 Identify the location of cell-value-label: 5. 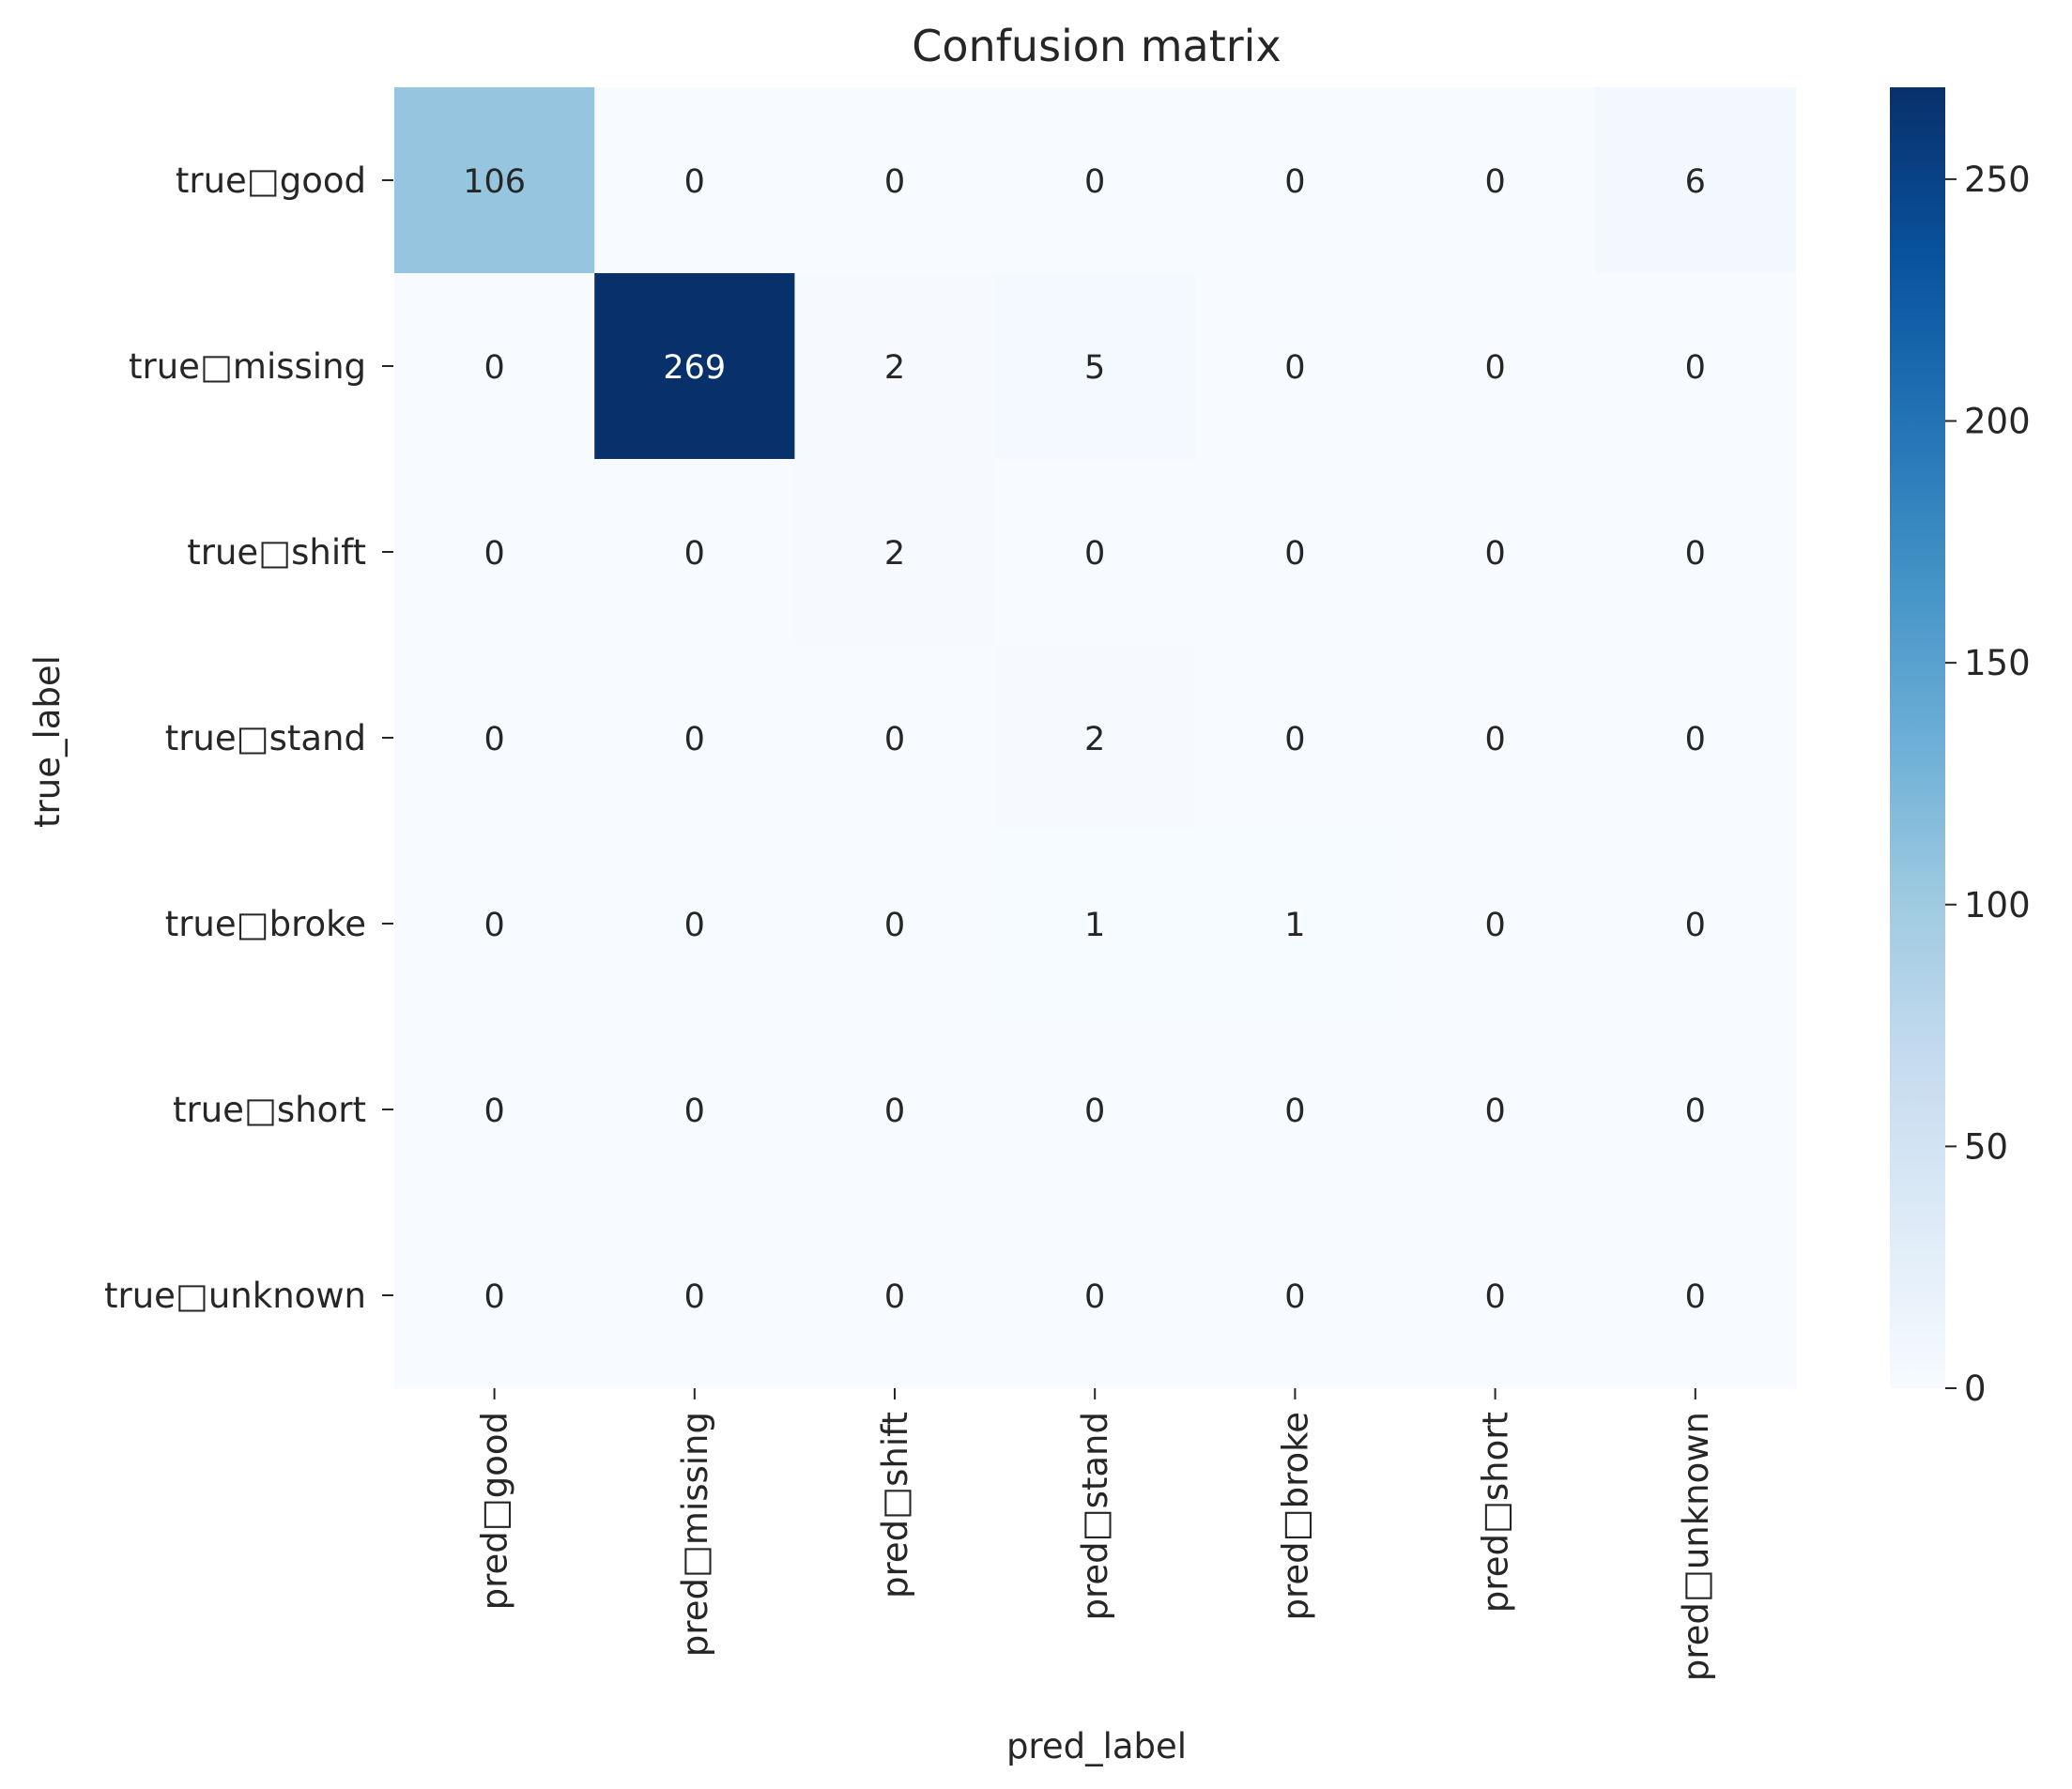
(1094, 368).